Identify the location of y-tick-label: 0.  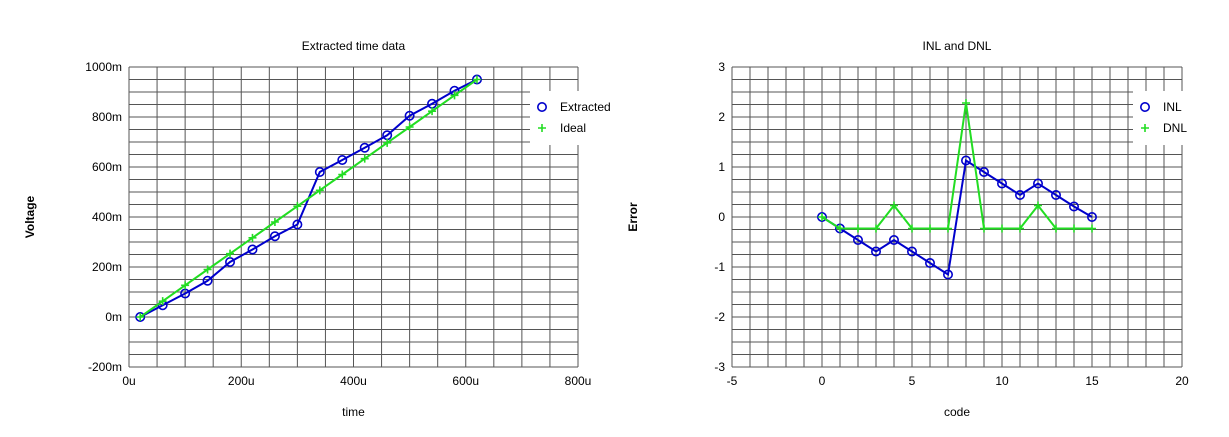
(721, 217).